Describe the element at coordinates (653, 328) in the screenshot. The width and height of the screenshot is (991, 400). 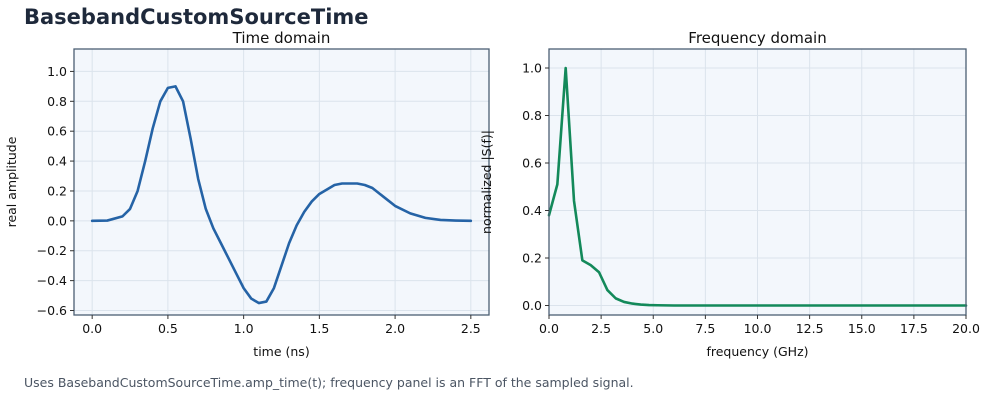
I see `freq-xtick-label: 5.0` at that location.